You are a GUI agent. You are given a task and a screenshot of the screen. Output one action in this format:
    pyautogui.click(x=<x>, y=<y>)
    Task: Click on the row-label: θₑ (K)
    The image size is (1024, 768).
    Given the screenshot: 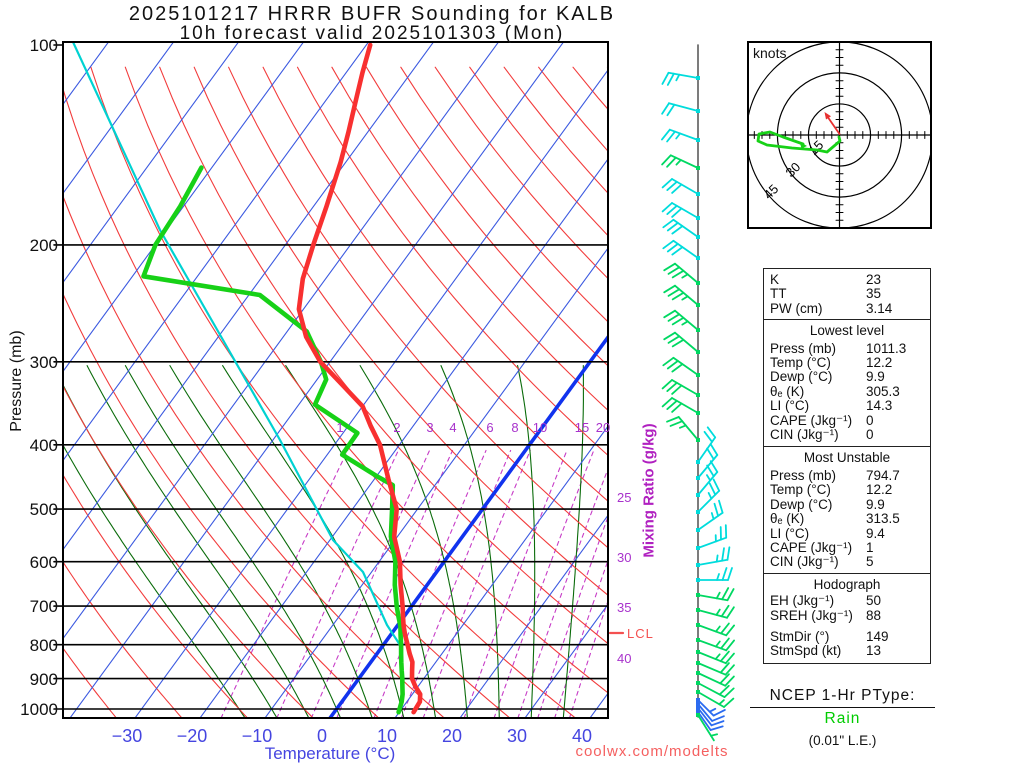 What is the action you would take?
    pyautogui.click(x=787, y=519)
    